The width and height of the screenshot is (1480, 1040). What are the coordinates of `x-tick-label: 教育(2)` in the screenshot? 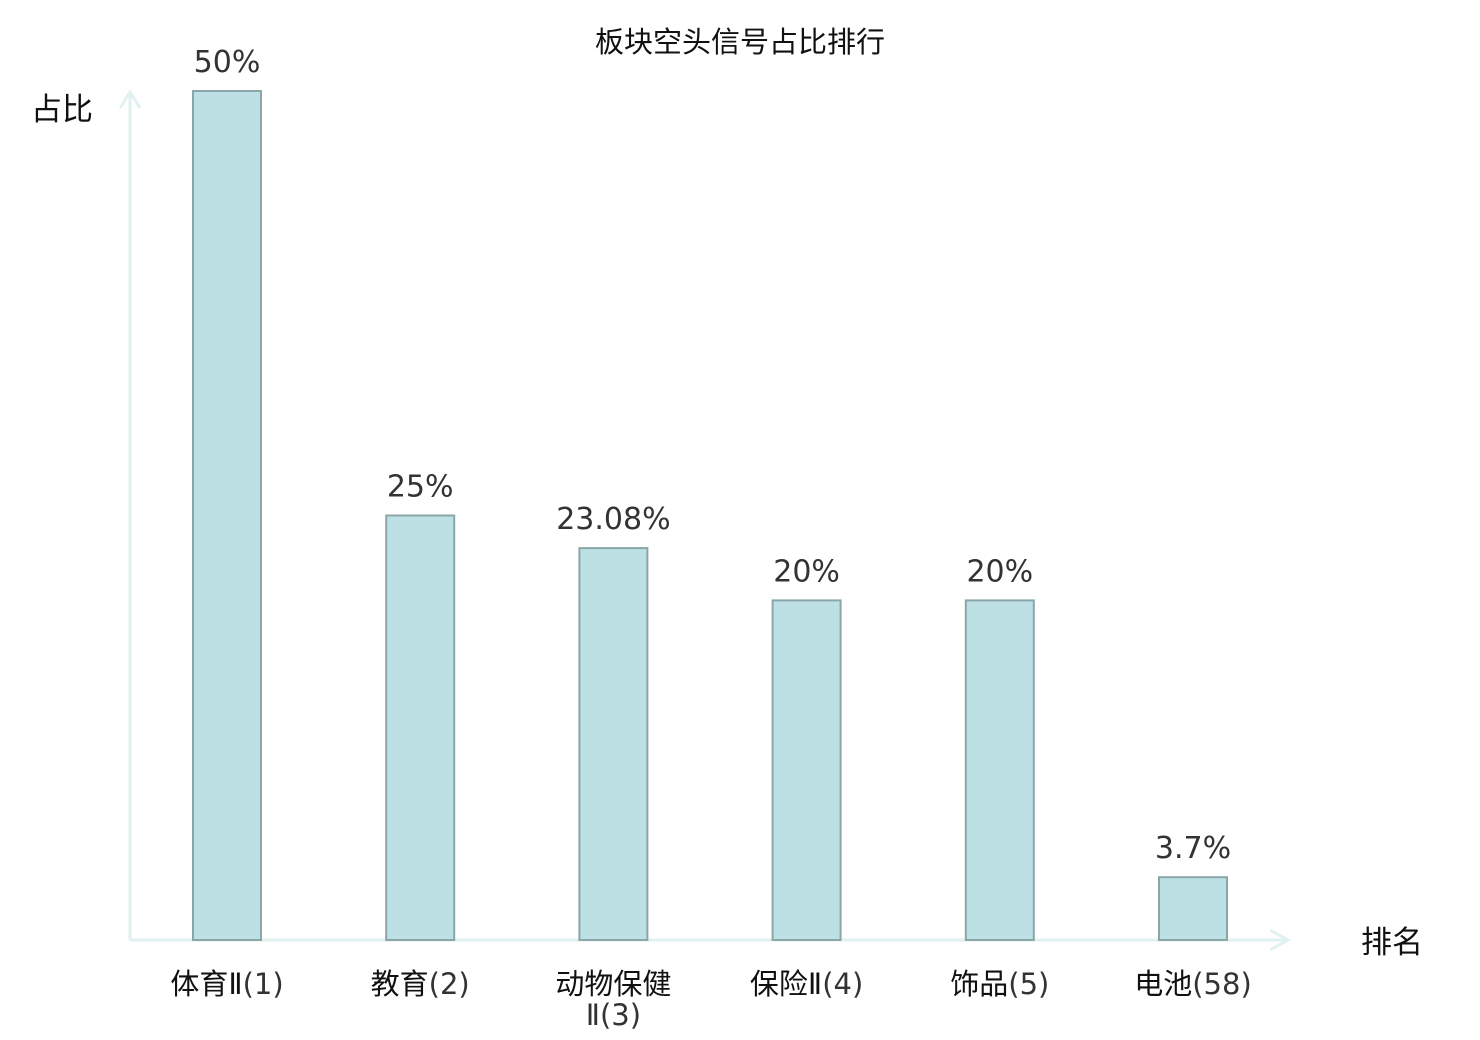 It's located at (420, 984).